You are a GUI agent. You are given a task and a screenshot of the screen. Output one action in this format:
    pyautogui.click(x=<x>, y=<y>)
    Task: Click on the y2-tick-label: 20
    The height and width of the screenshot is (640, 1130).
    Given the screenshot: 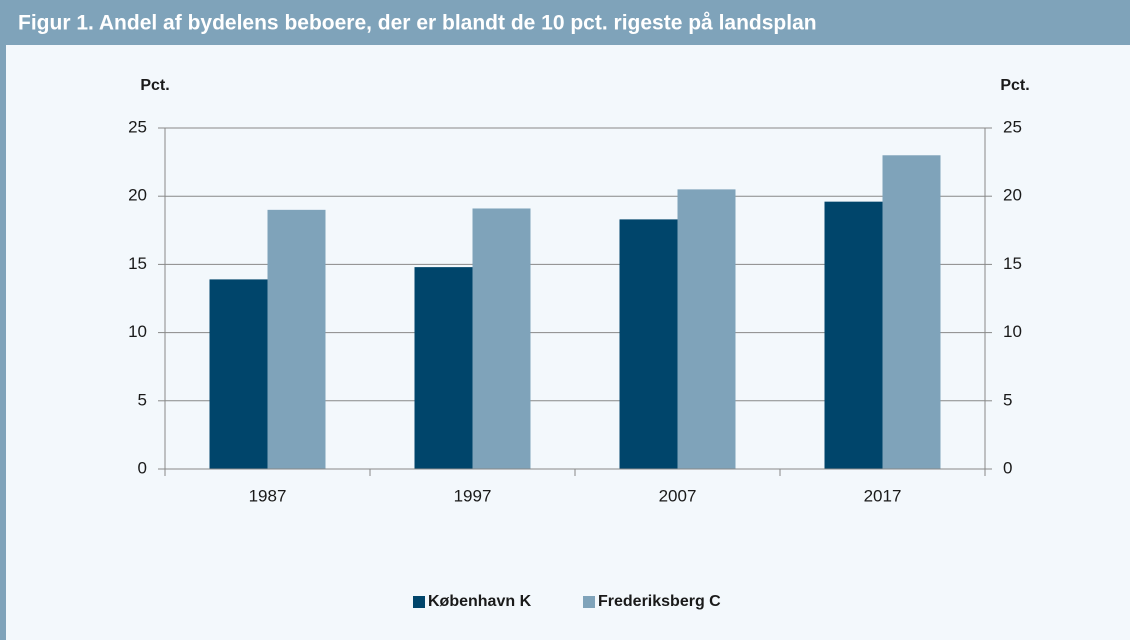 What is the action you would take?
    pyautogui.click(x=1012, y=195)
    